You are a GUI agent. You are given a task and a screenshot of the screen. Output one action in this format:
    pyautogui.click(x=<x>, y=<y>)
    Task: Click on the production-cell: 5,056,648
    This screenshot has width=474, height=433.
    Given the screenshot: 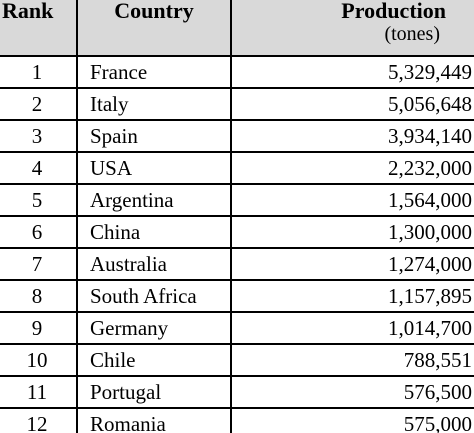 What is the action you would take?
    pyautogui.click(x=352, y=104)
    